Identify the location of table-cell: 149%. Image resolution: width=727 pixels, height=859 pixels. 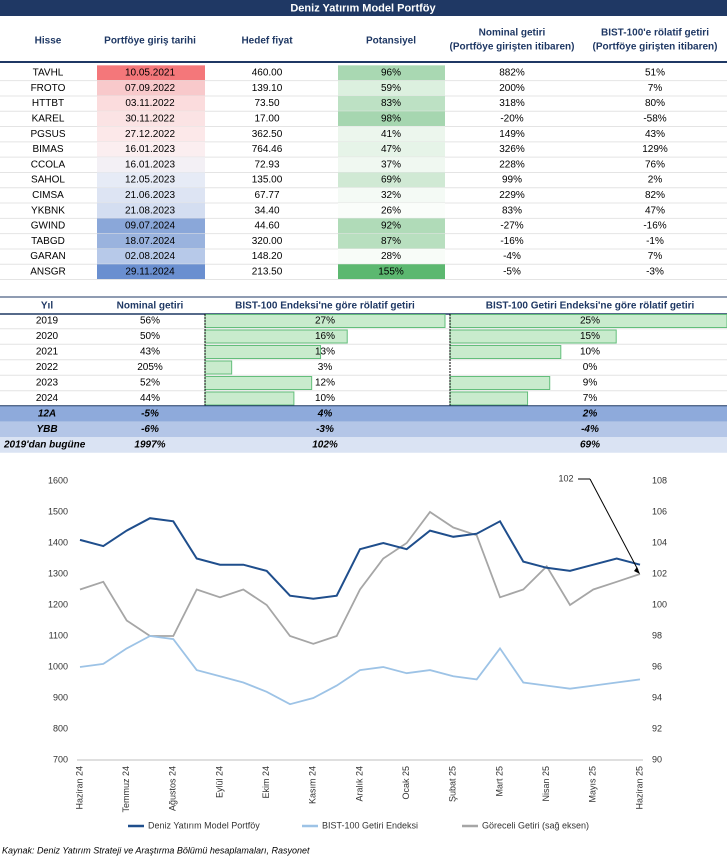
(512, 134).